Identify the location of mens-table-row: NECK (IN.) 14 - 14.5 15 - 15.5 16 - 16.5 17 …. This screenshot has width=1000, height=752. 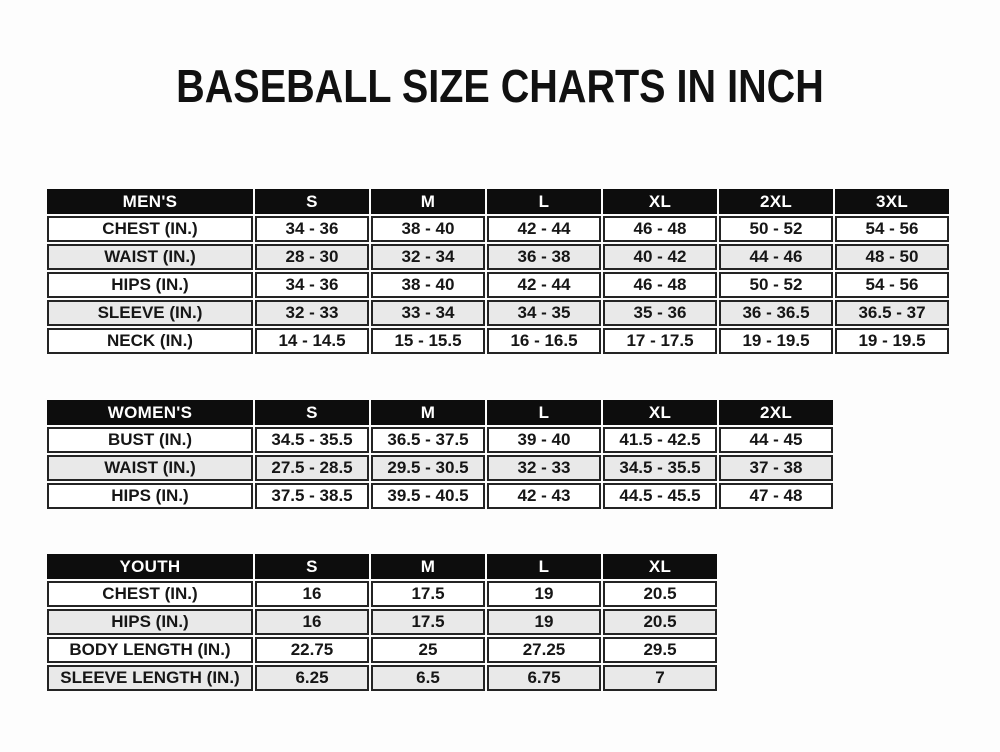
(498, 341).